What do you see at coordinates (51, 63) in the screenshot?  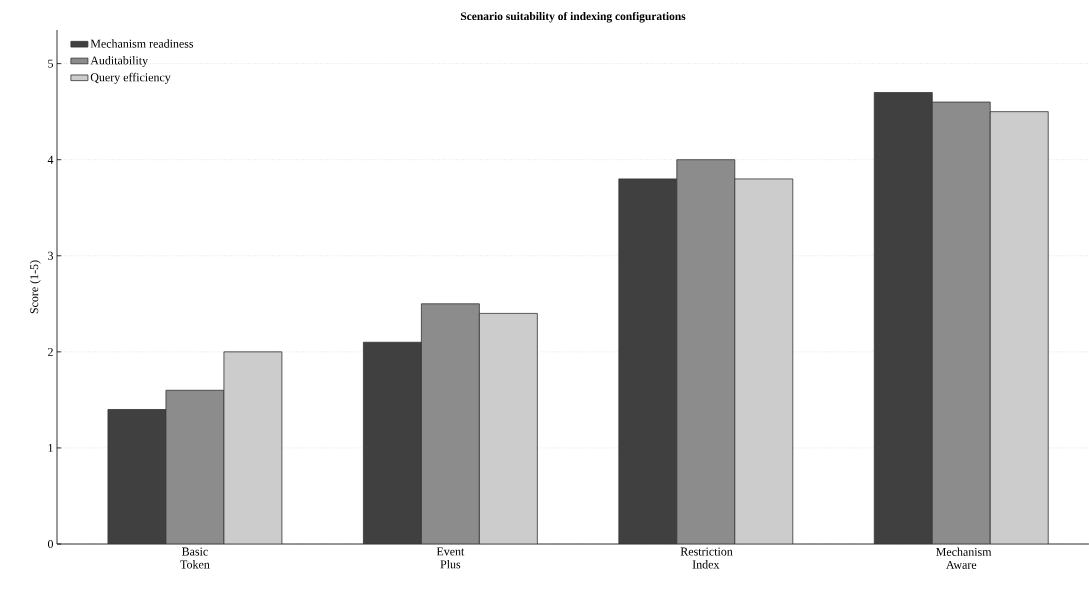 I see `y-tick-label: 5` at bounding box center [51, 63].